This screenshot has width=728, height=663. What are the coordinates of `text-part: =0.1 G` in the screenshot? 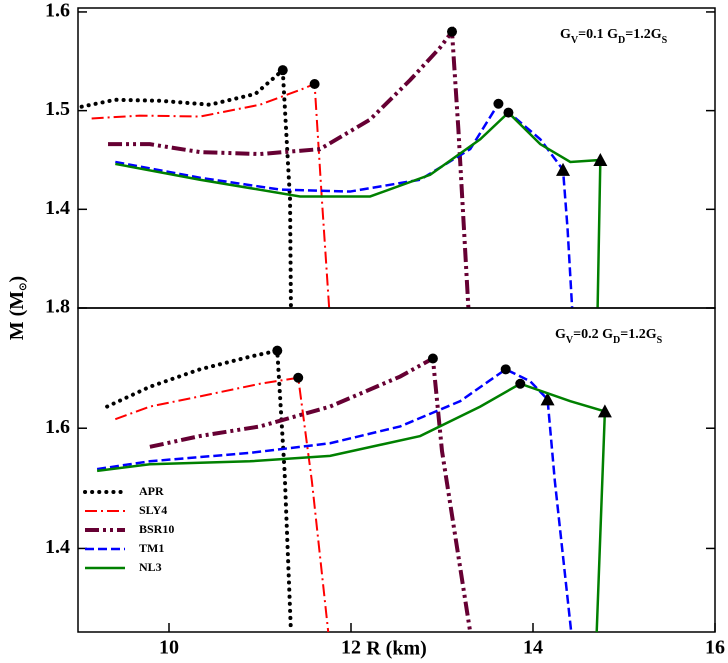 It's located at (598, 34).